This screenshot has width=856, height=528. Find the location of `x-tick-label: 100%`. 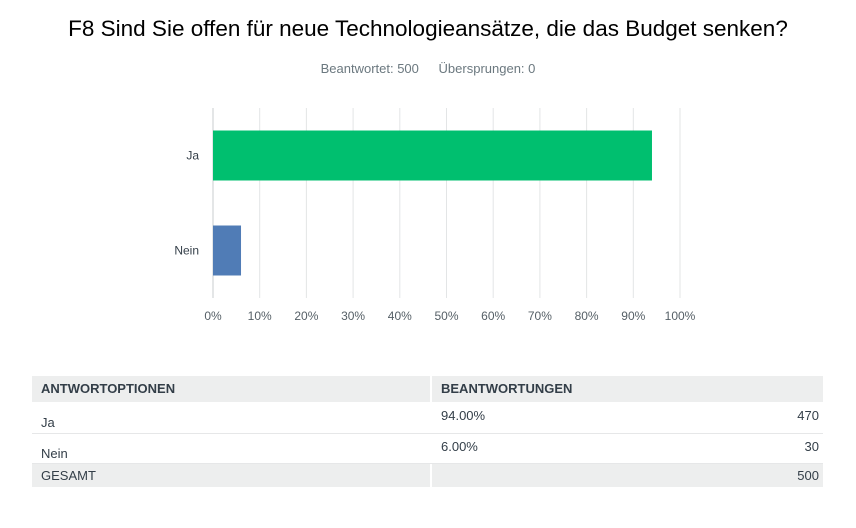

x-tick-label: 100% is located at coordinates (680, 316).